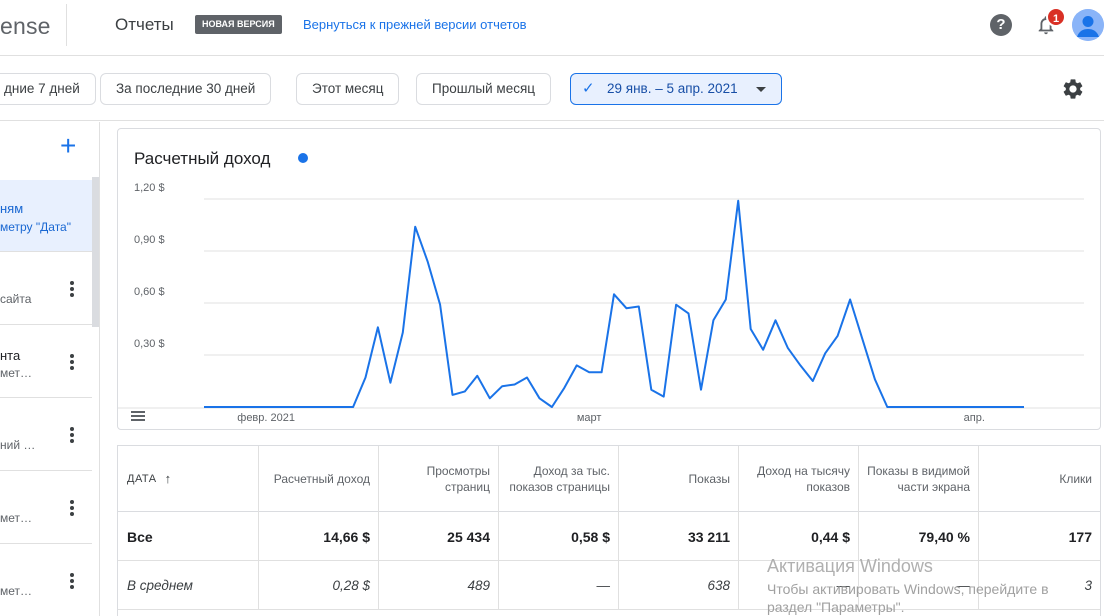 The height and width of the screenshot is (616, 1104). Describe the element at coordinates (1088, 25) in the screenshot. I see `user-avatar` at that location.